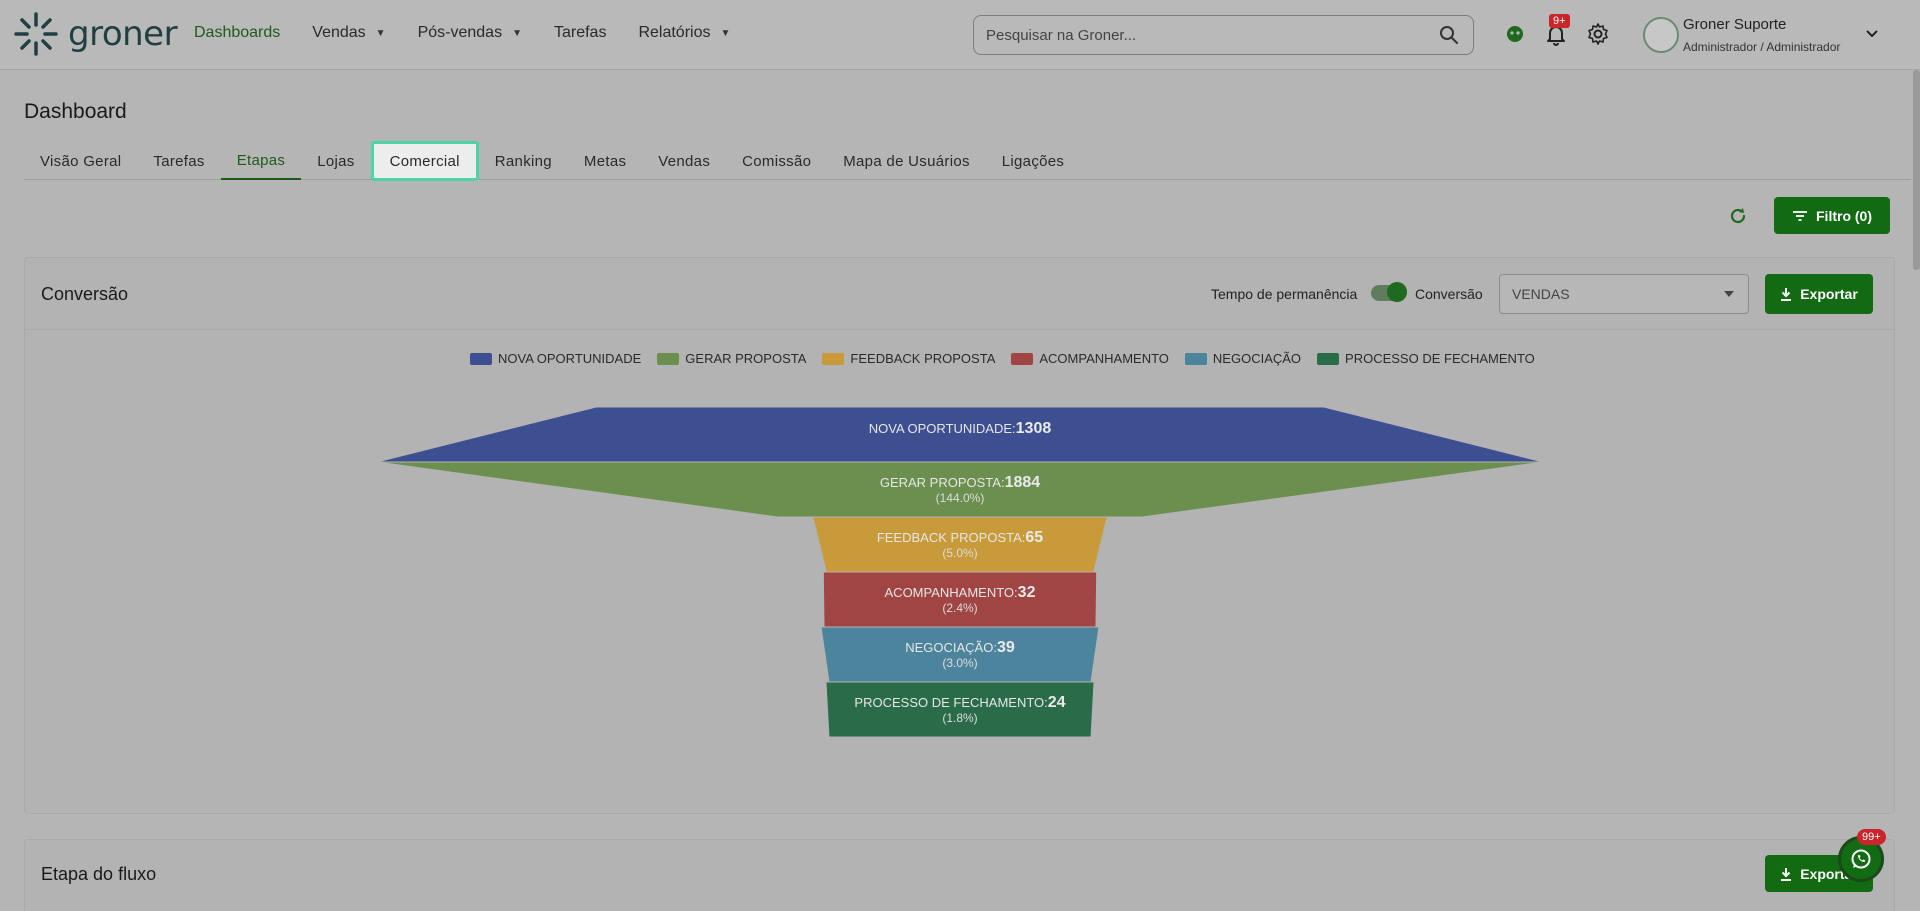 The height and width of the screenshot is (911, 1920). I want to click on funnel-stage-value: 1884, so click(1023, 482).